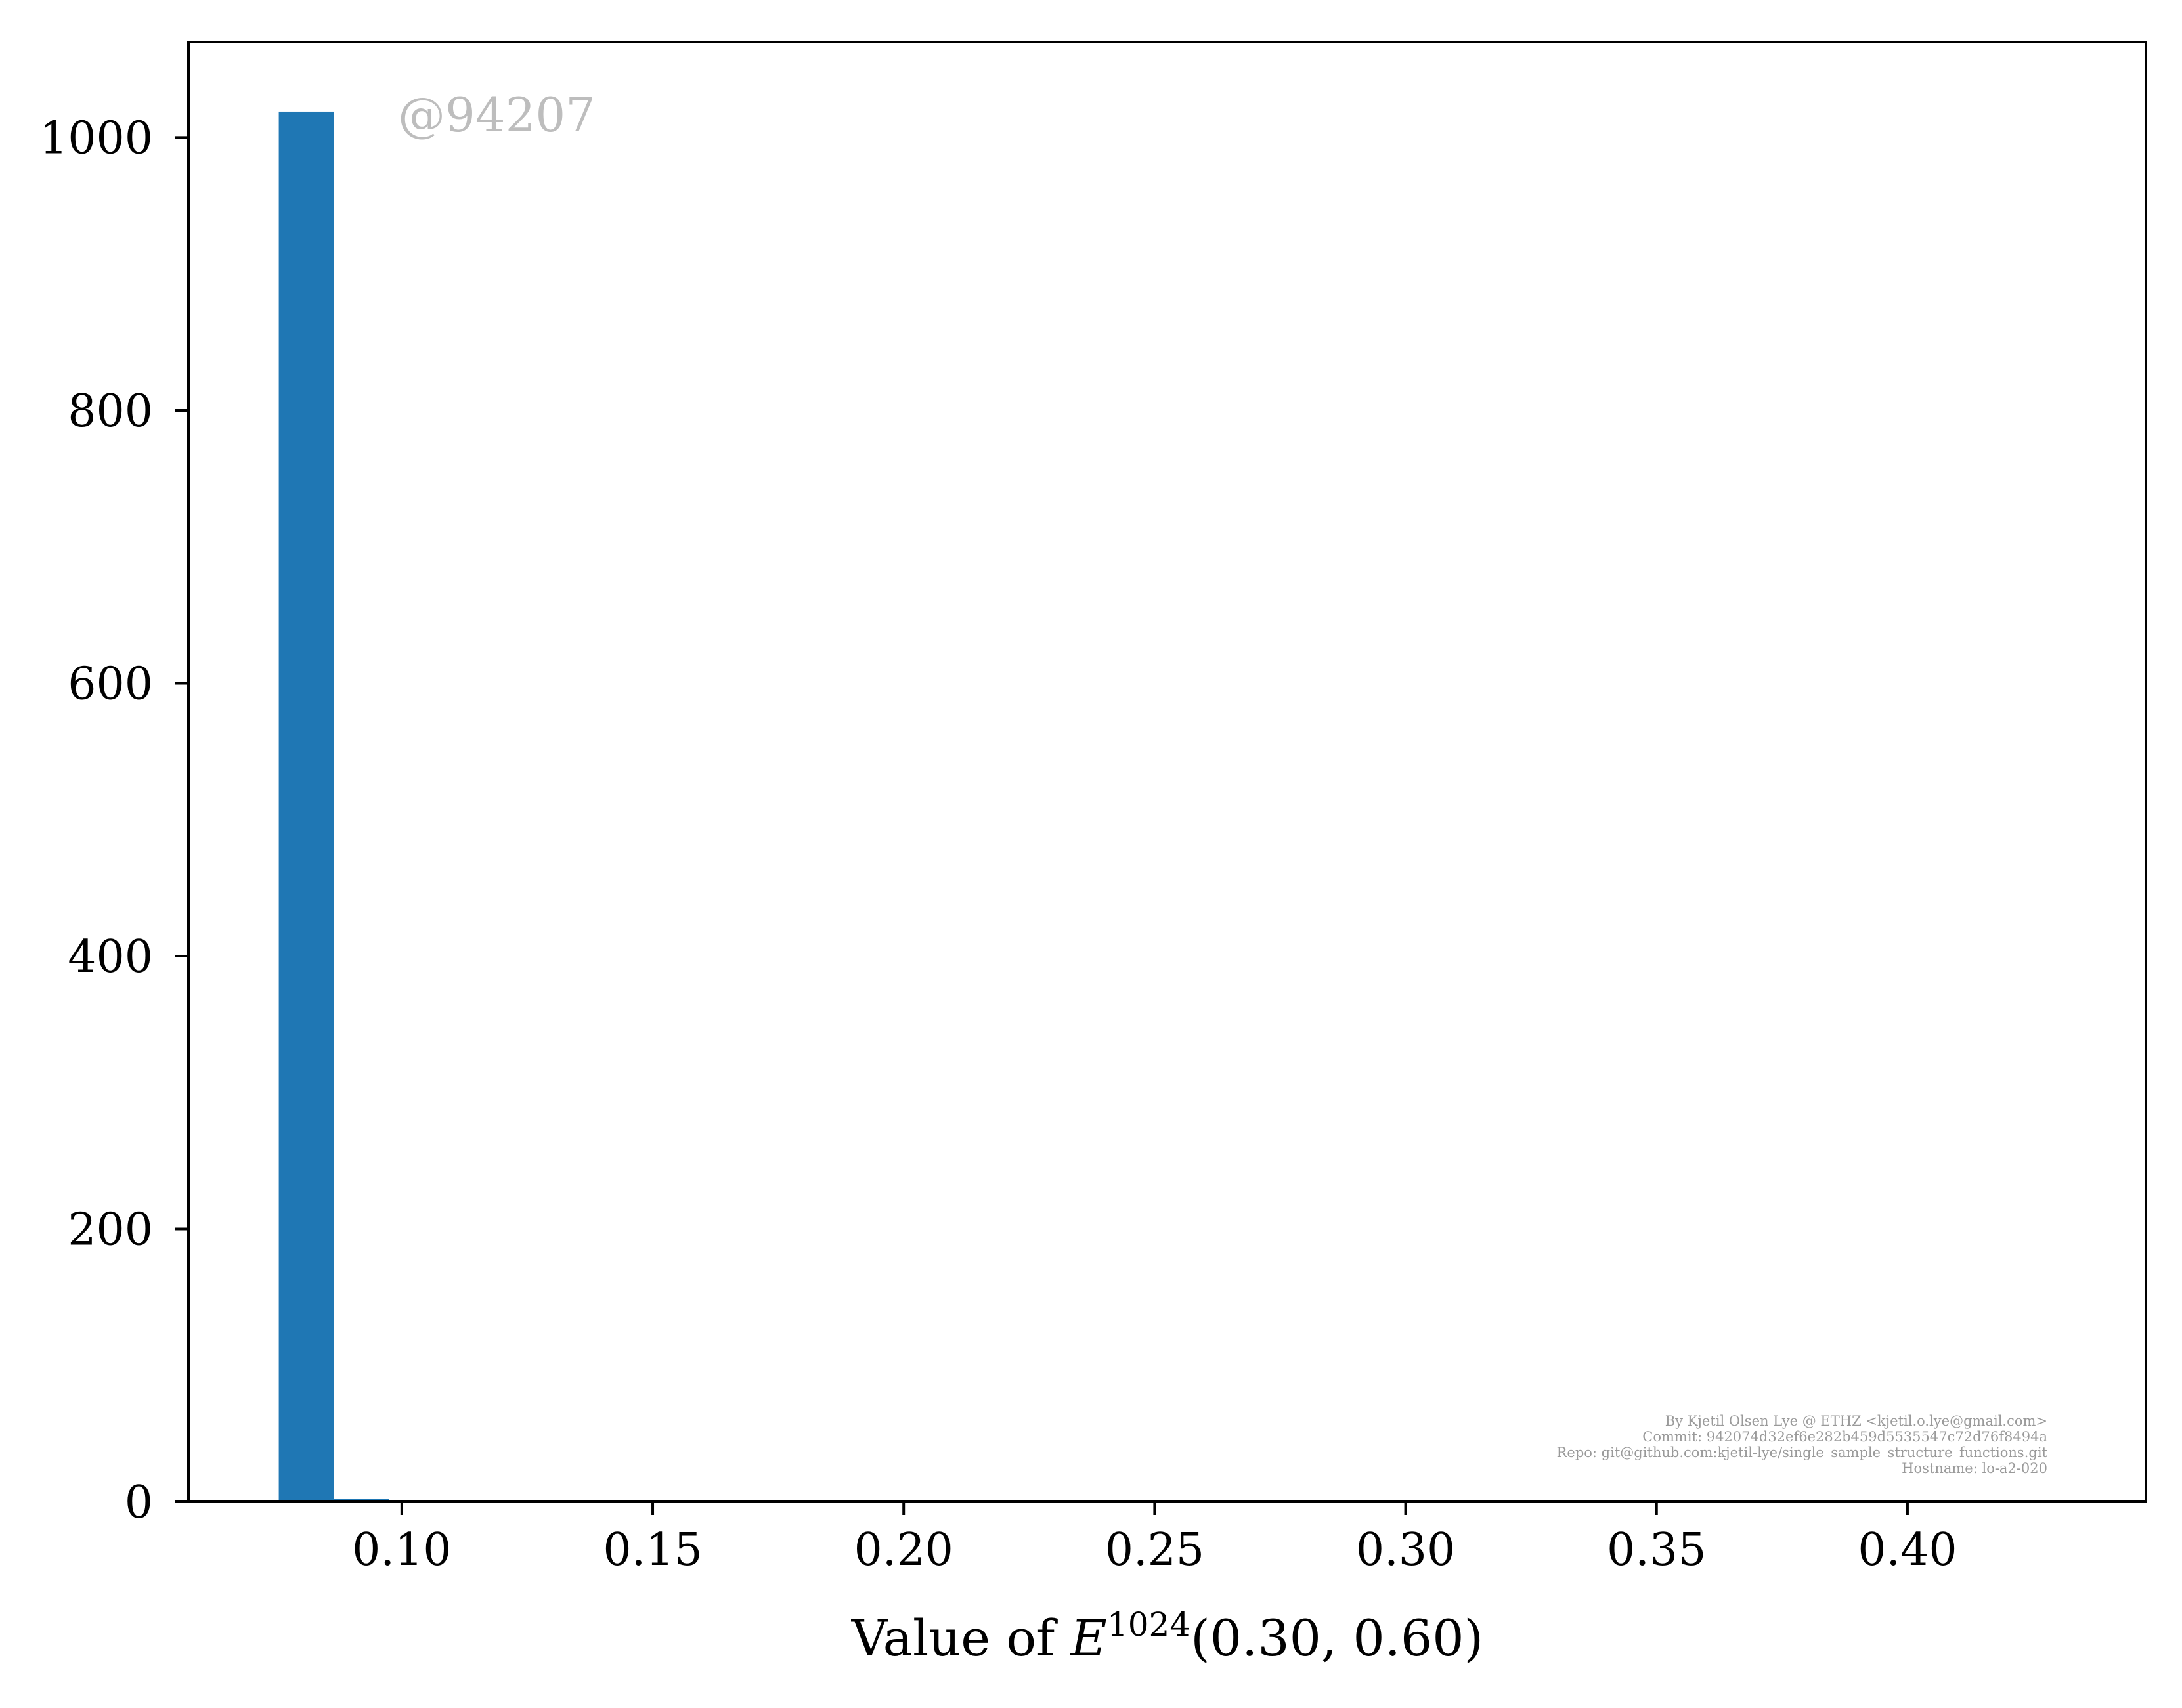 Image resolution: width=2182 pixels, height=1708 pixels. What do you see at coordinates (1148, 1625) in the screenshot?
I see `x-axis-label-superscript: 1024` at bounding box center [1148, 1625].